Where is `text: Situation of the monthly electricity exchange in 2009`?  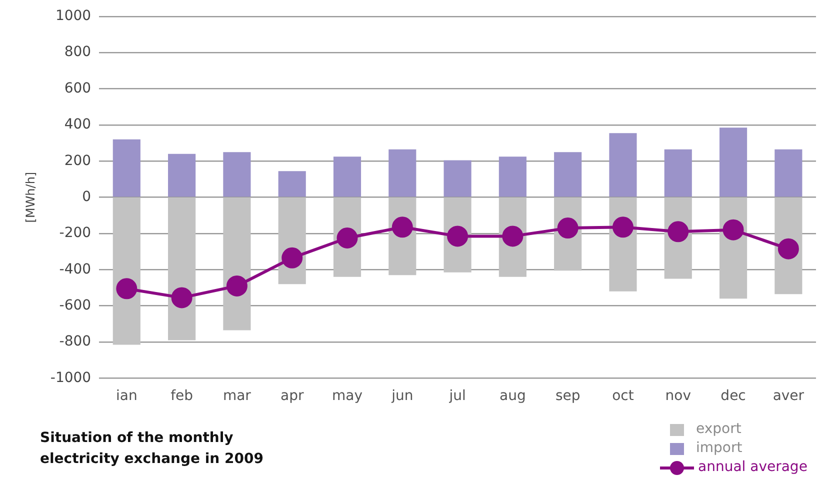 text: Situation of the monthly electricity exchange in 2009 is located at coordinates (152, 449).